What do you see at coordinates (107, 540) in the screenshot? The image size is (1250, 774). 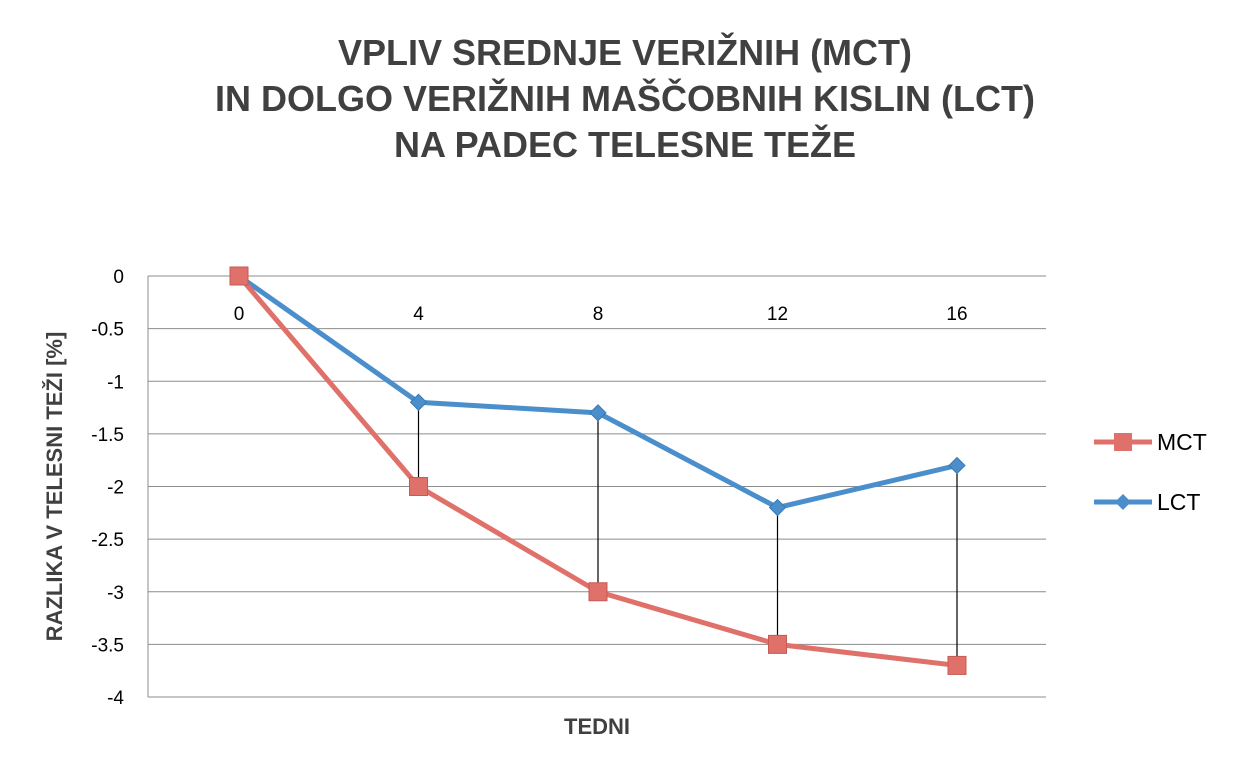 I see `y-tick-label: -2.5` at bounding box center [107, 540].